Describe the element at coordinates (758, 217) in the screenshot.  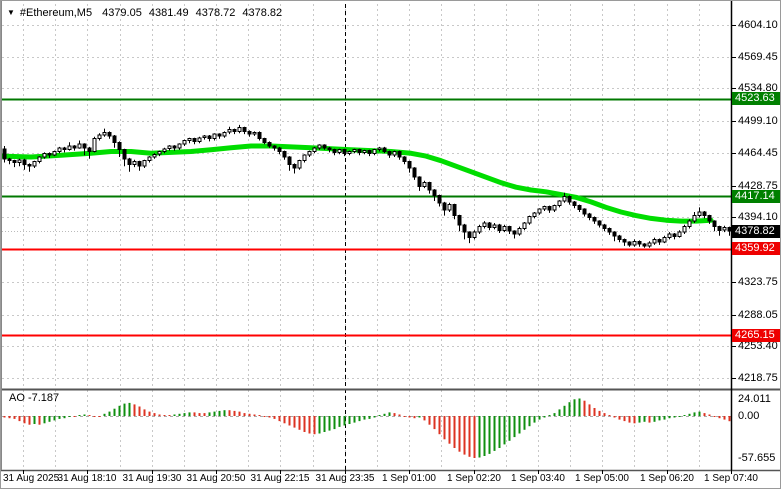
I see `price-axis-label: 4394.10` at that location.